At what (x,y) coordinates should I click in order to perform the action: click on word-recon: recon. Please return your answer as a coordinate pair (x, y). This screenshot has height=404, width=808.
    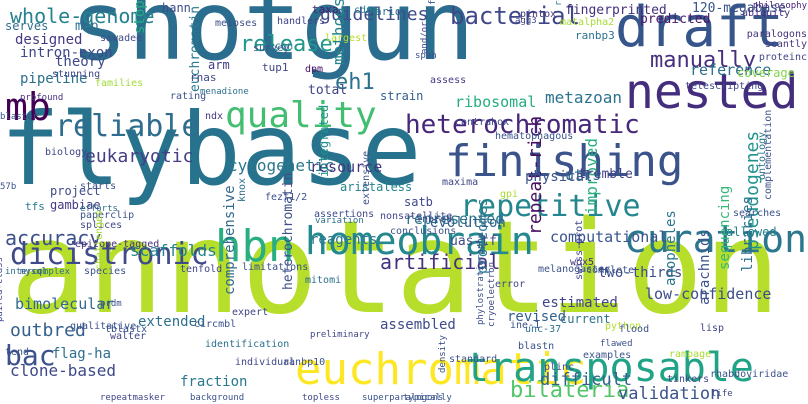
    Looking at the image, I should click on (278, 46).